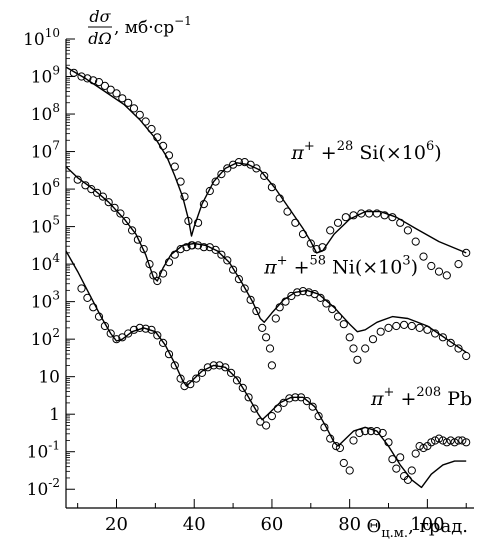 The image size is (480, 540). What do you see at coordinates (43, 451) in the screenshot?
I see `y-tick-label: 10⁻¹` at bounding box center [43, 451].